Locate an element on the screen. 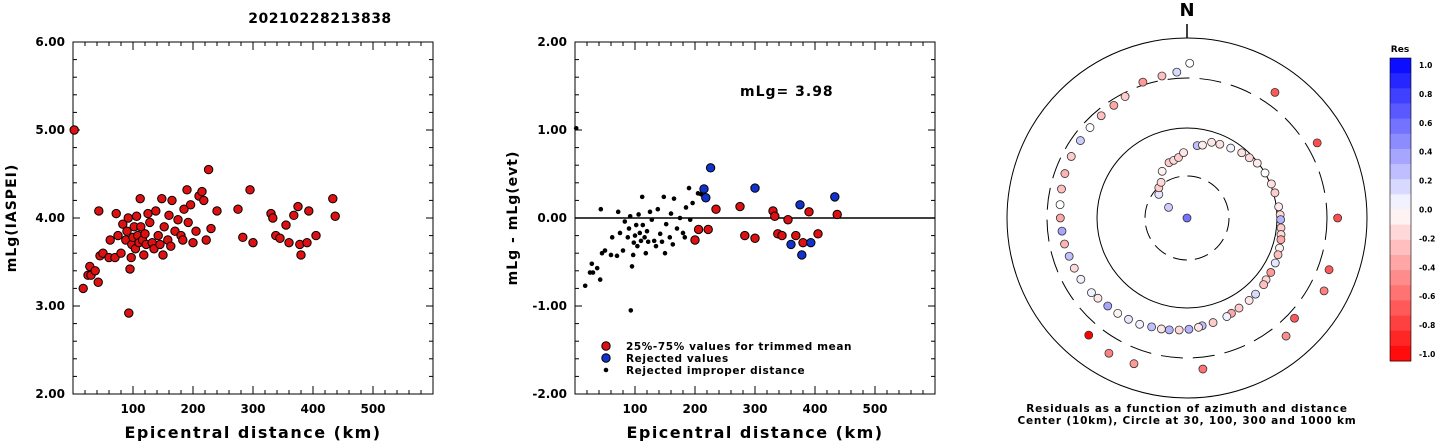 Image resolution: width=1437 pixels, height=441 pixels. p2-xtick-label: 300 is located at coordinates (754, 409).